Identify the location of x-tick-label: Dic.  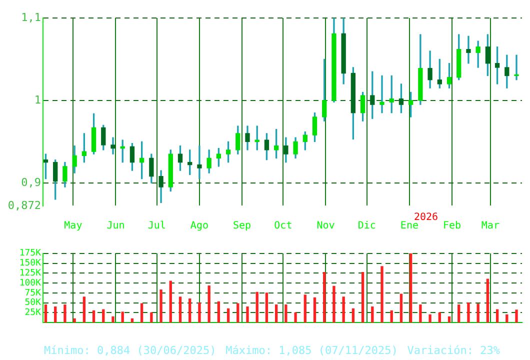
(367, 226).